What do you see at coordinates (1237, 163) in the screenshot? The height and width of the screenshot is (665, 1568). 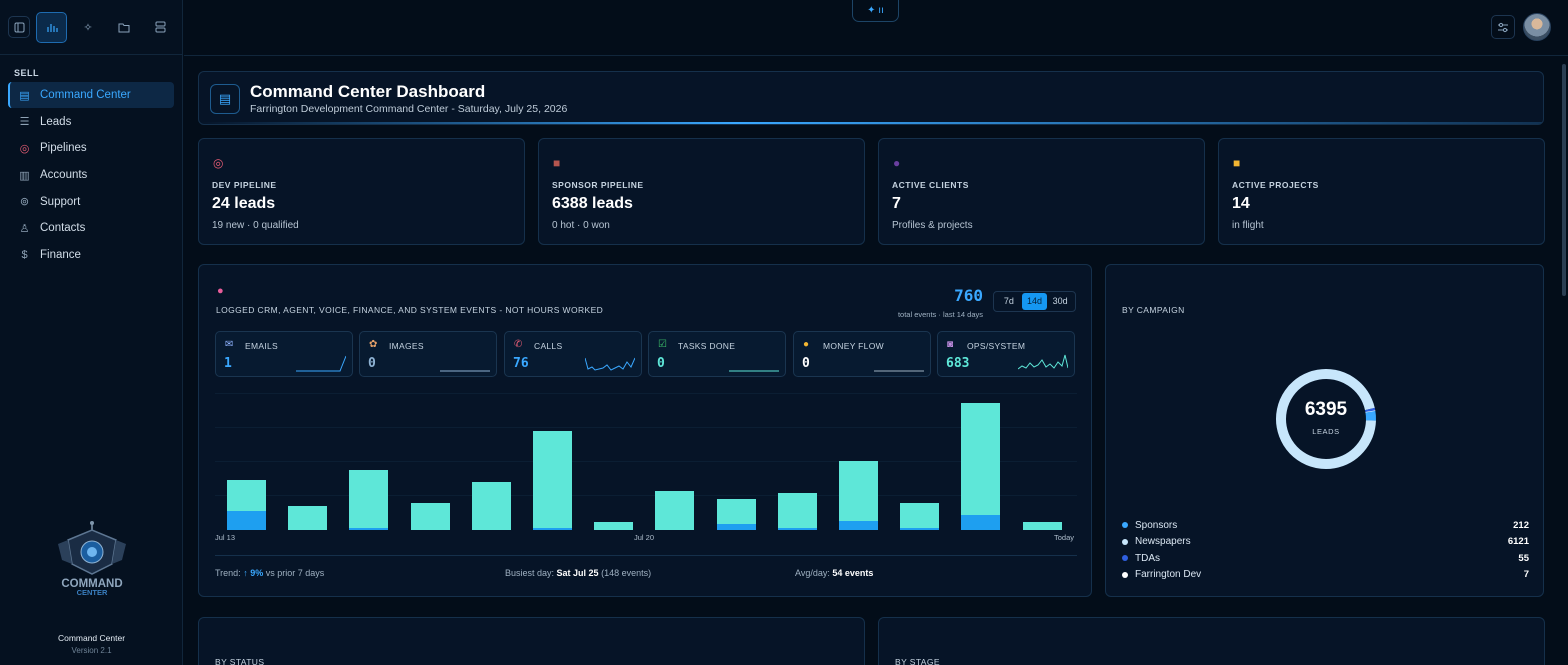 I see `folder-icon: ■` at bounding box center [1237, 163].